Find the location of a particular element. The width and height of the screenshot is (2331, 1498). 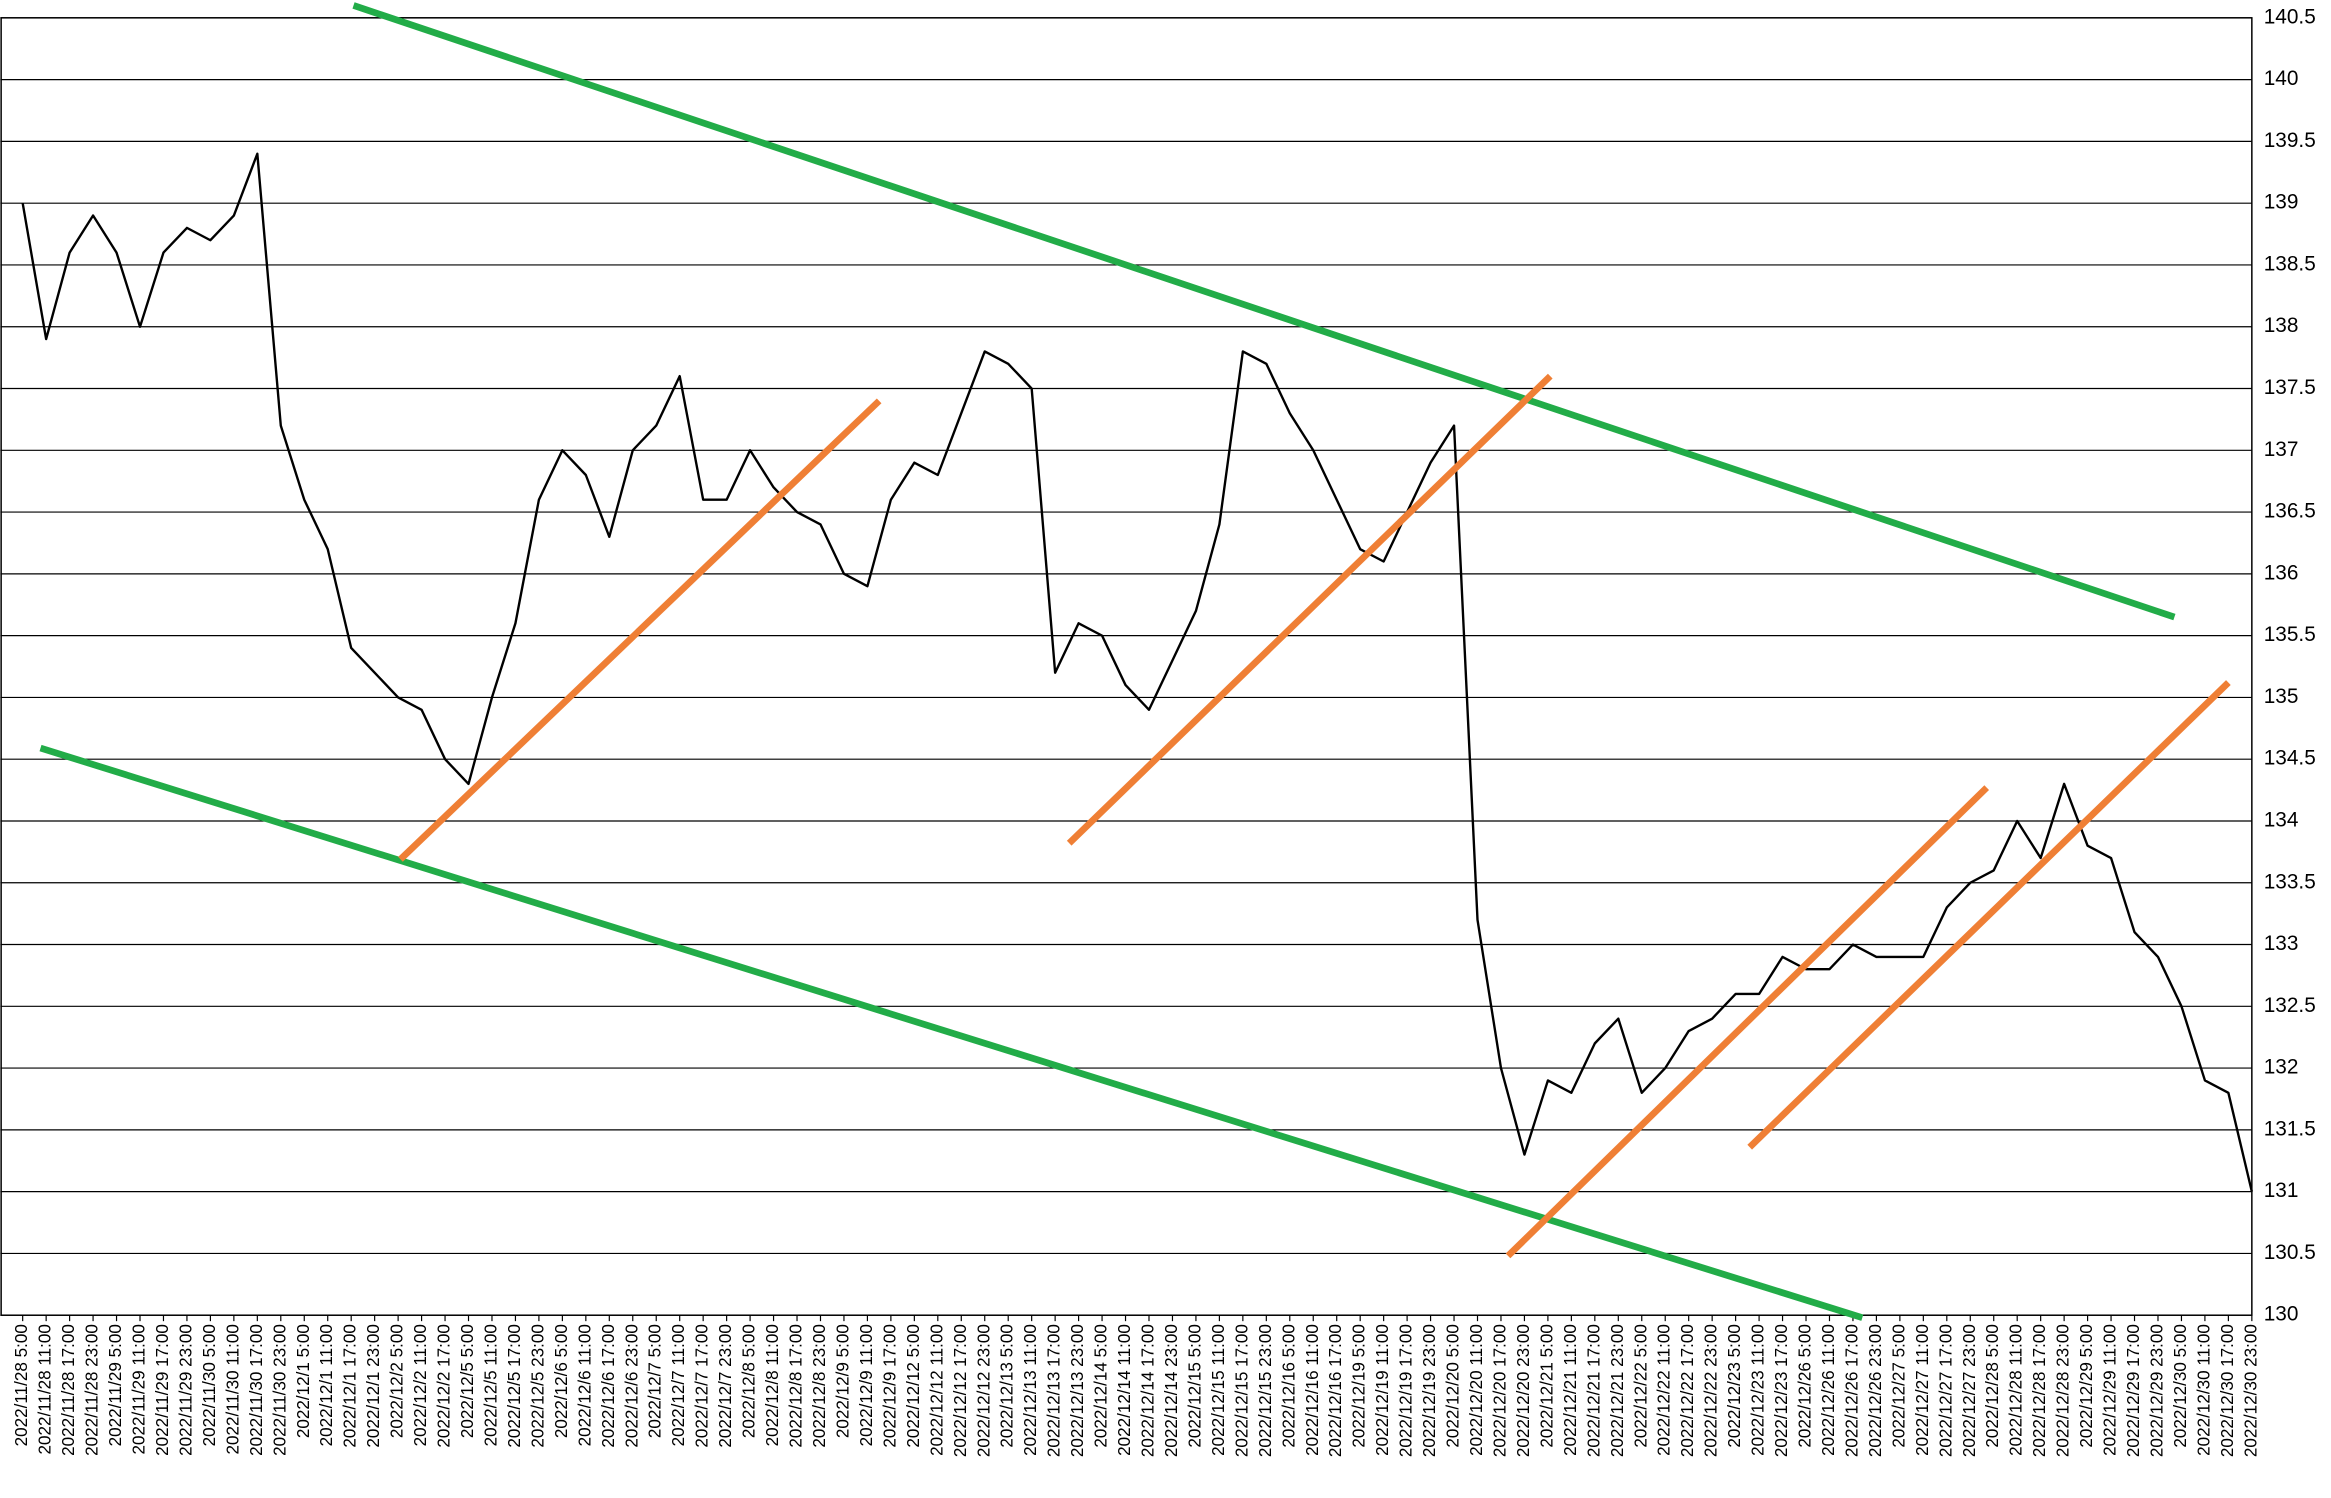

x-tick-label: 2022/12/14 5:00 is located at coordinates (1101, 1385).